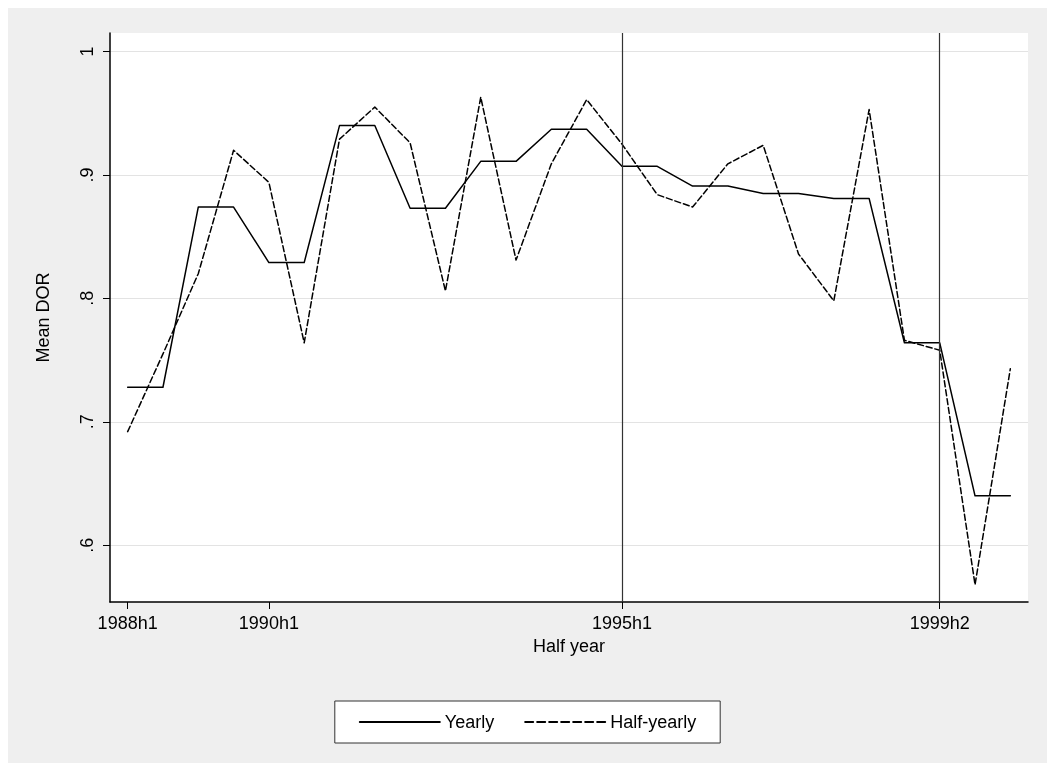 The width and height of the screenshot is (1055, 771). I want to click on x-tick-label: 1999h2, so click(939, 623).